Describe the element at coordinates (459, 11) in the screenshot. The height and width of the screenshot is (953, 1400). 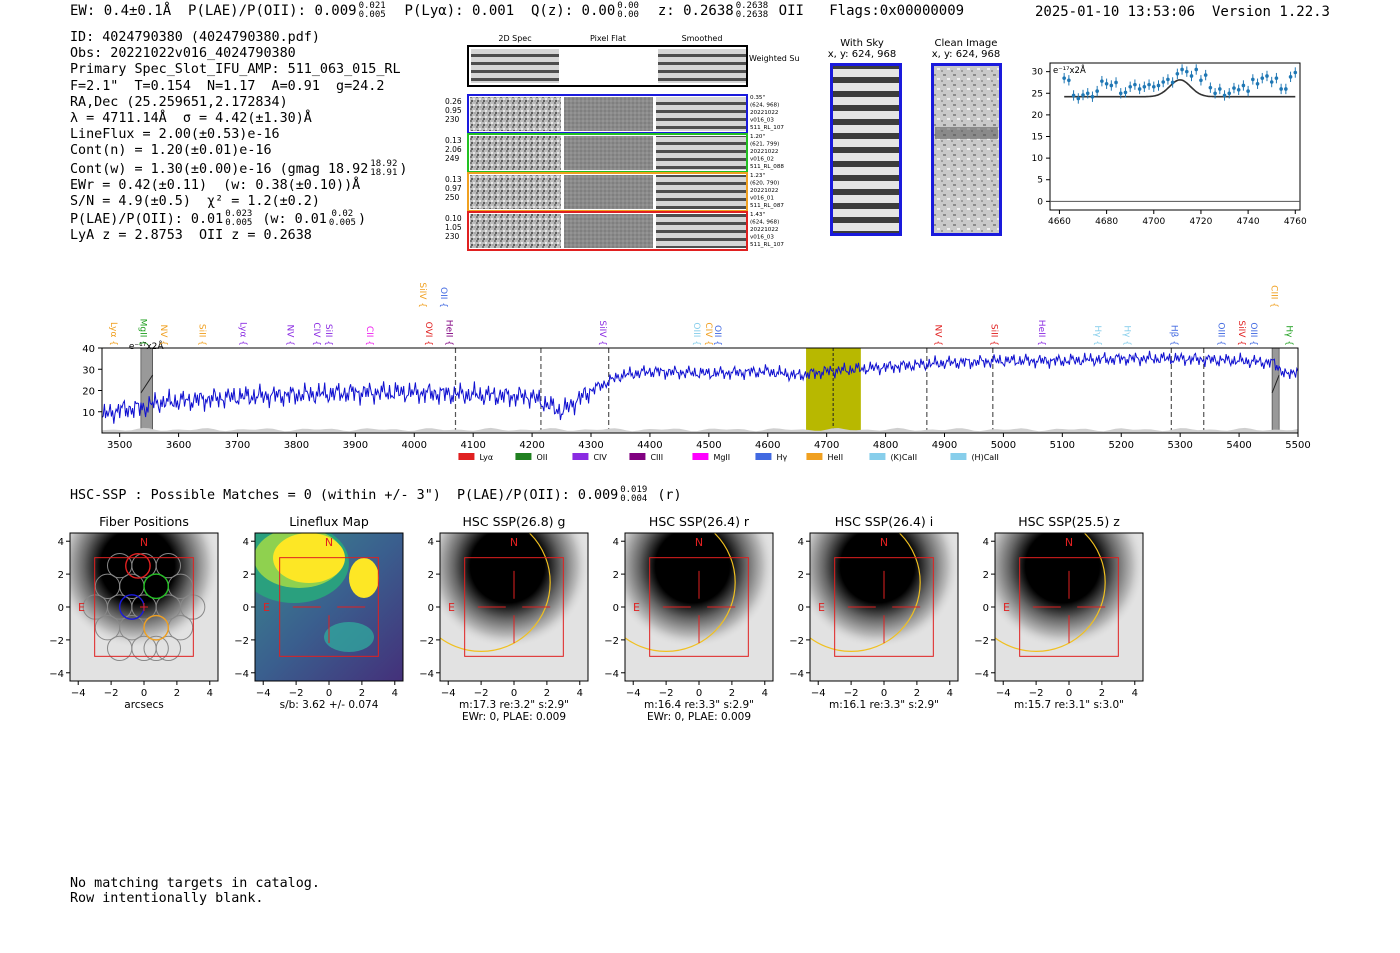
I see `header-plya: P(Lyα): 0.001` at that location.